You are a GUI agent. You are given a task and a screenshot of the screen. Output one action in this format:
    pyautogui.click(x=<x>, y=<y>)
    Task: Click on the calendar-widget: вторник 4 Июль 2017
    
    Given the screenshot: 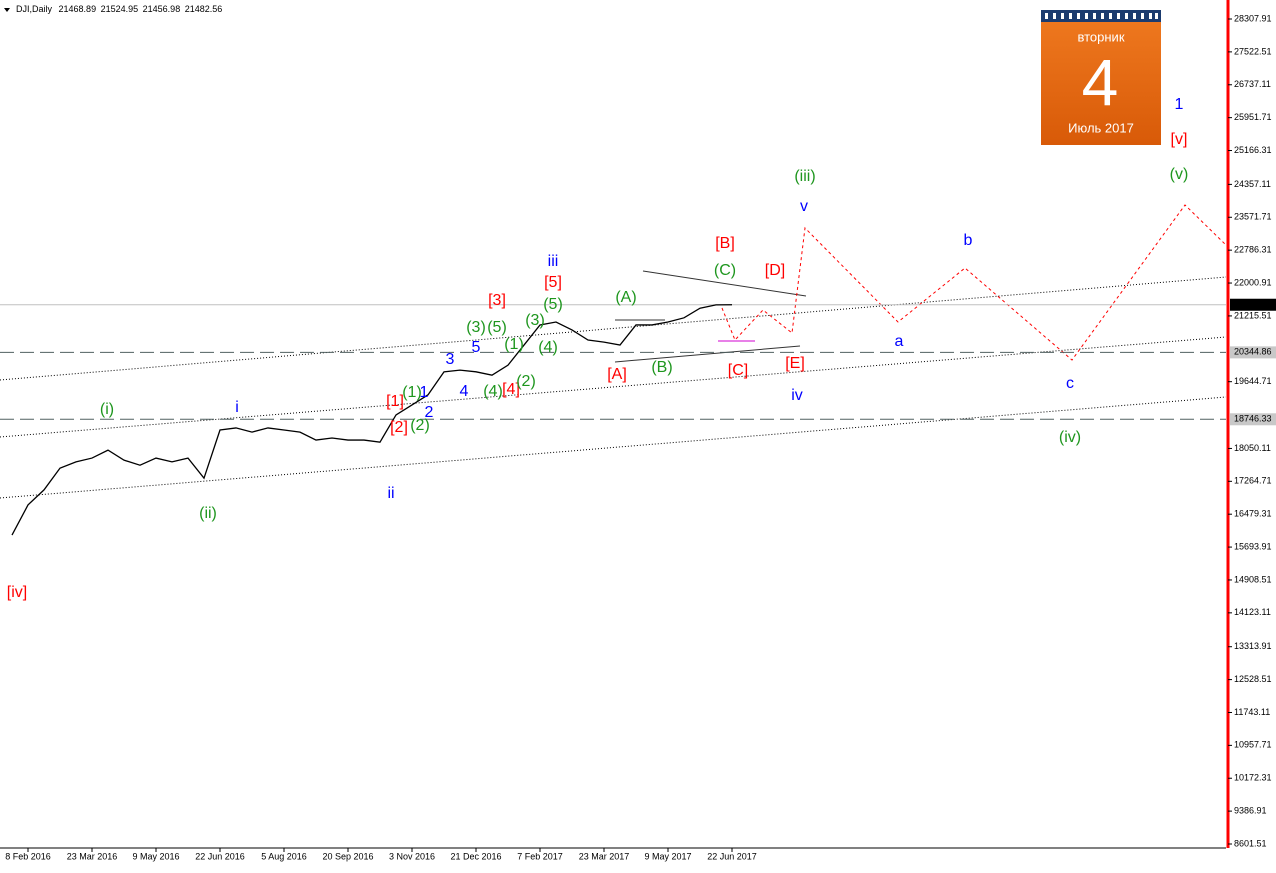 What is the action you would take?
    pyautogui.click(x=1101, y=77)
    